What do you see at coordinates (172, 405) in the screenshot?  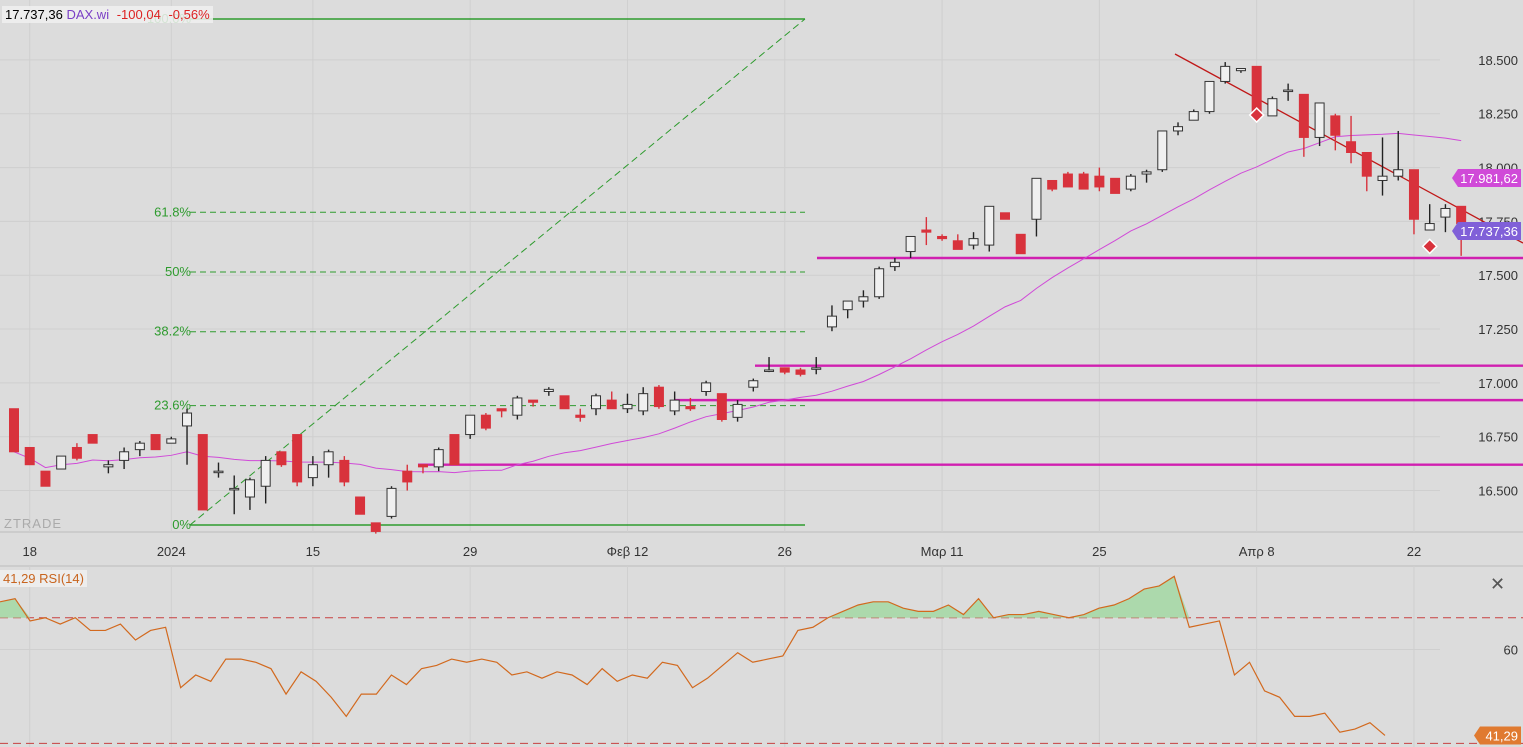 I see `fib-label: 23.6%` at bounding box center [172, 405].